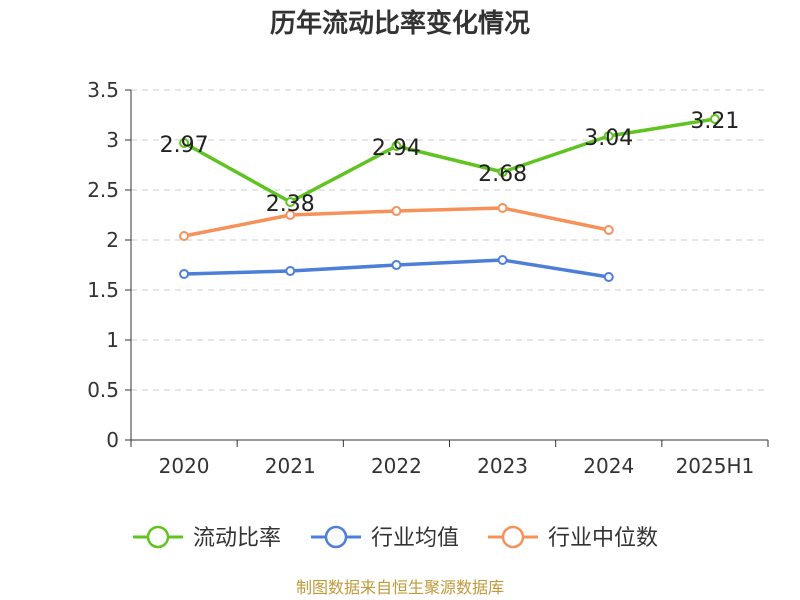  I want to click on data-label: 2.97, so click(184, 145).